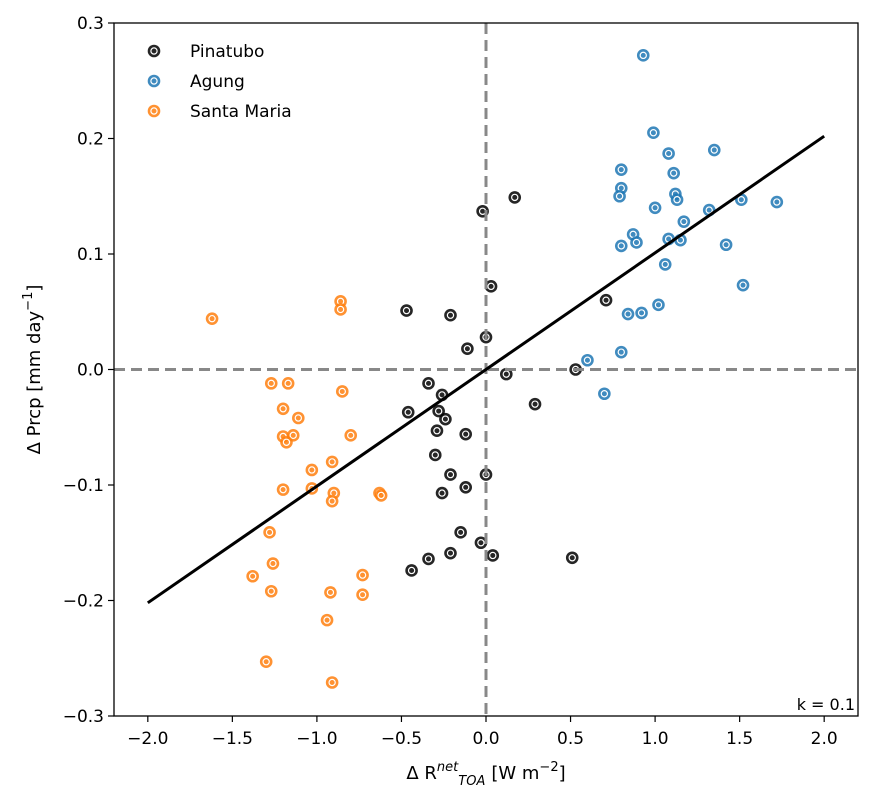 The height and width of the screenshot is (803, 880). Describe the element at coordinates (83, 602) in the screenshot. I see `y-tick-label: −0.2` at that location.